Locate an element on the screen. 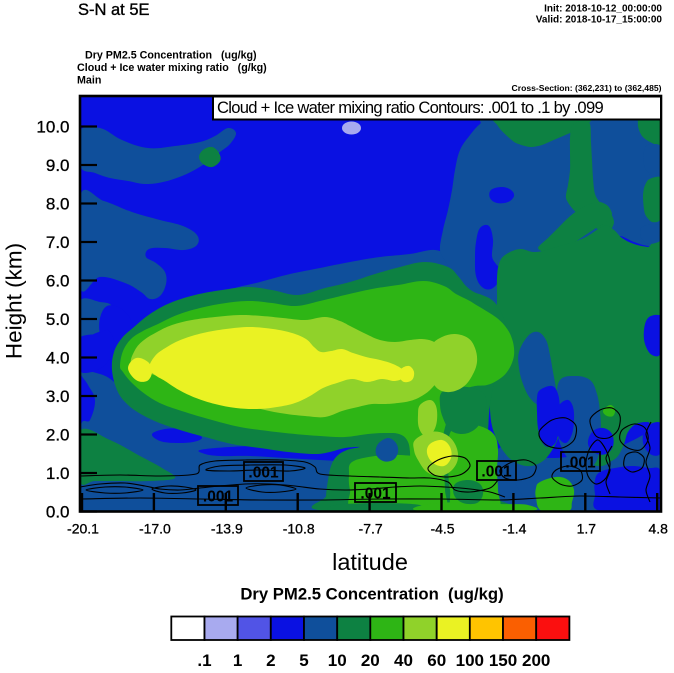 The width and height of the screenshot is (674, 673). svg-text: 10 is located at coordinates (337, 659).